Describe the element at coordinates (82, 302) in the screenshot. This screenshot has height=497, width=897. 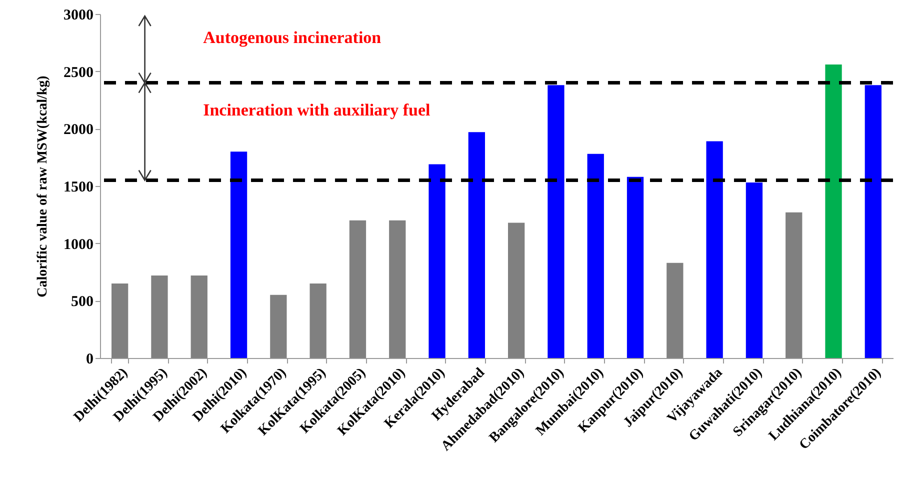
I see `y-tick-label: 500` at that location.